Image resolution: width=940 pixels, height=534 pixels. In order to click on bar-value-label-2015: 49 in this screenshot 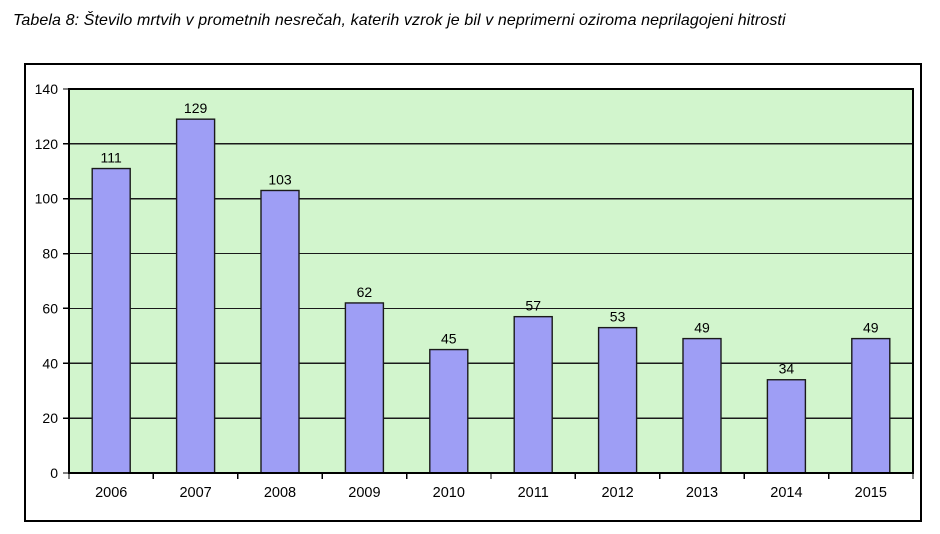, I will do `click(871, 328)`.